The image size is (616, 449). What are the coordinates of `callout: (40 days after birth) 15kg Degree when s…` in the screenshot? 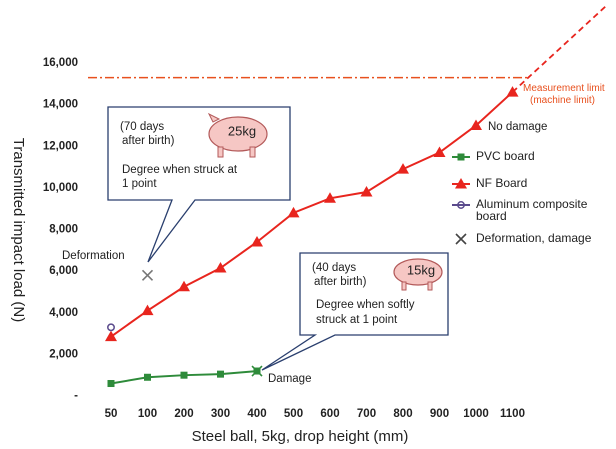 It's located at (355, 311).